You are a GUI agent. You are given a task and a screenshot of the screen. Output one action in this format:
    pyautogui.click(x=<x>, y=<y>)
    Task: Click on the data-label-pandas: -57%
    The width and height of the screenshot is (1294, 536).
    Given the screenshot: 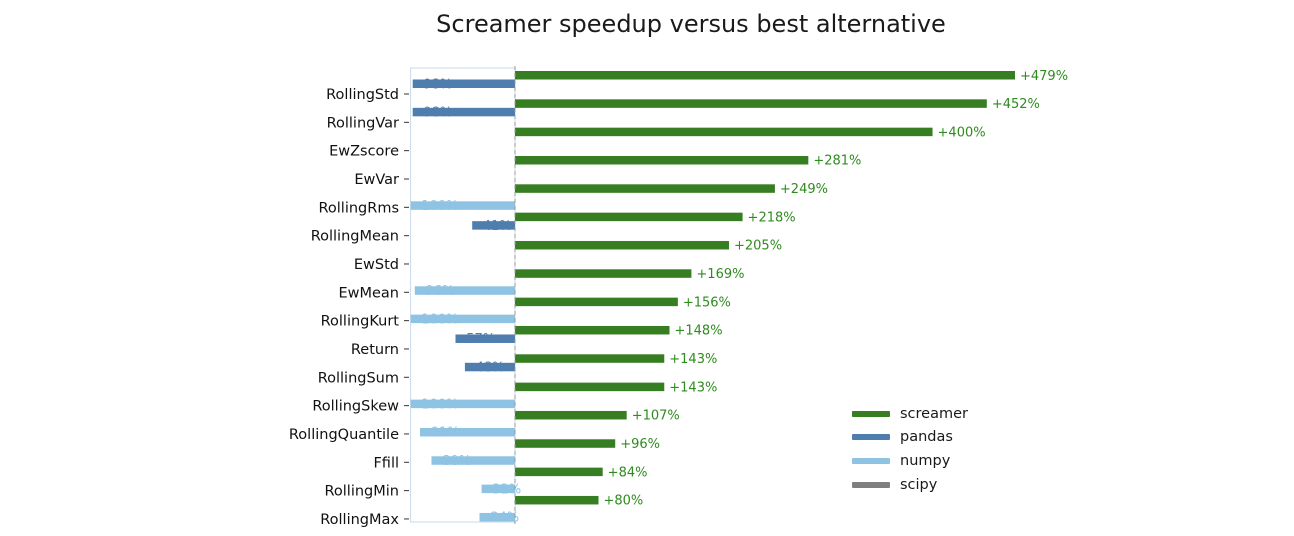 What is the action you would take?
    pyautogui.click(x=479, y=339)
    